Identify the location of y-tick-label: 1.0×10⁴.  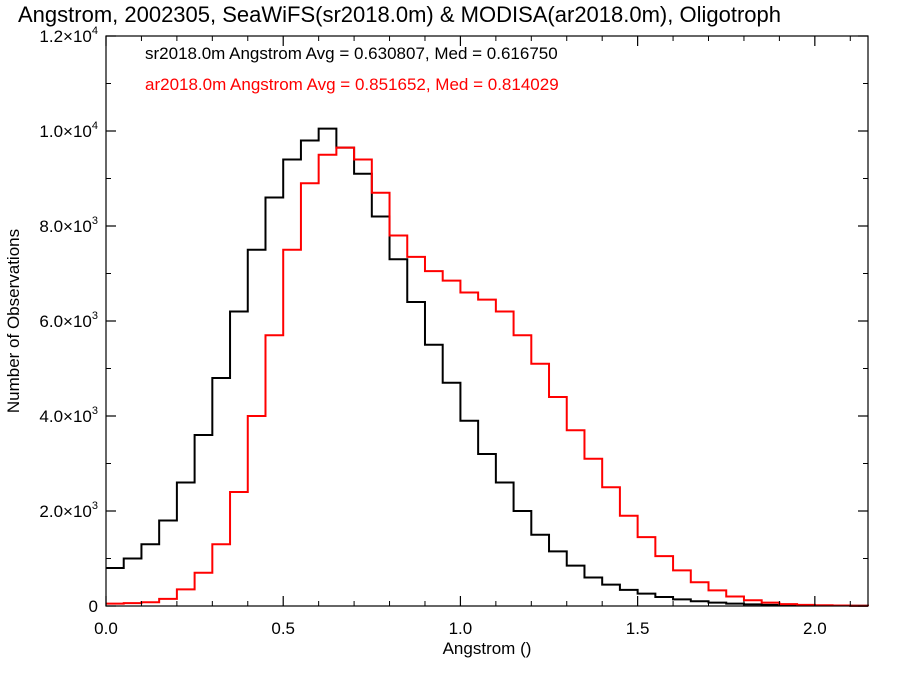
(68, 130).